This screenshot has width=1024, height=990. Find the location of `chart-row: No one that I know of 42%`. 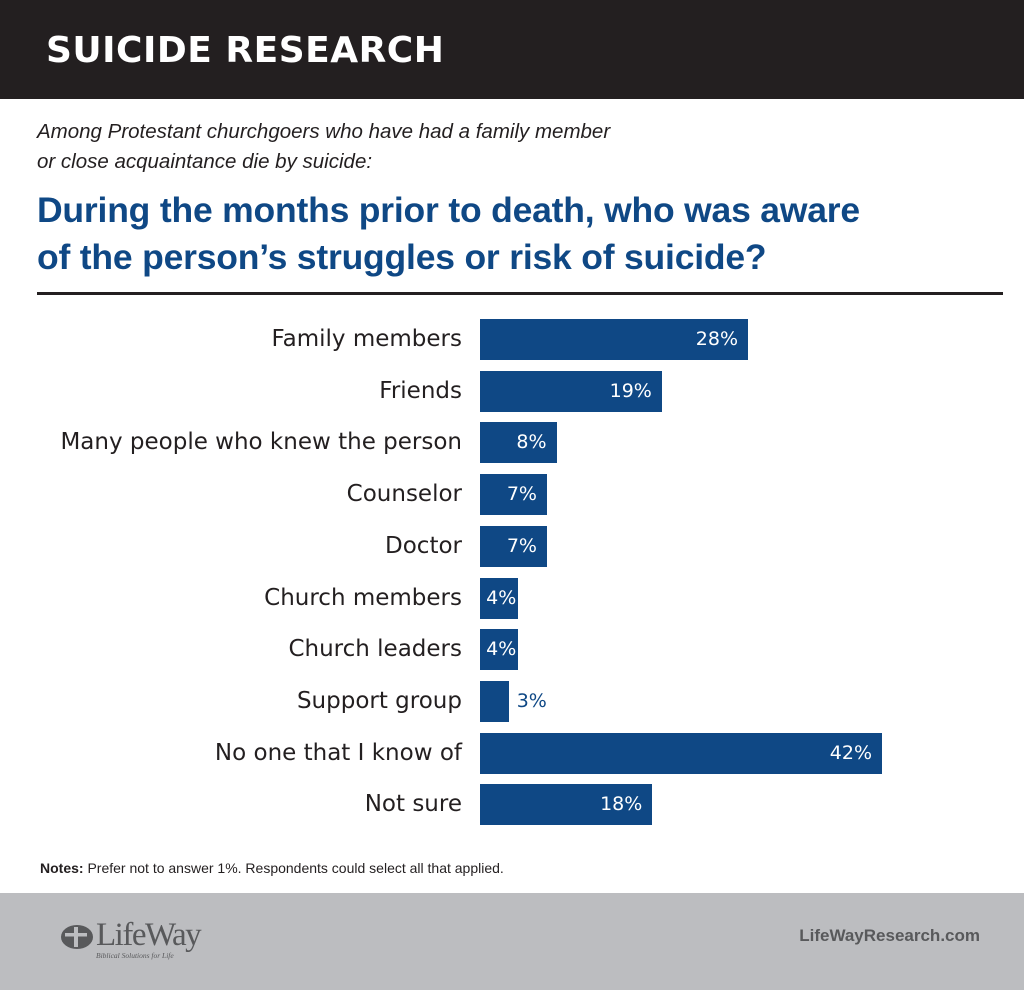

chart-row: No one that I know of 42% is located at coordinates (512, 753).